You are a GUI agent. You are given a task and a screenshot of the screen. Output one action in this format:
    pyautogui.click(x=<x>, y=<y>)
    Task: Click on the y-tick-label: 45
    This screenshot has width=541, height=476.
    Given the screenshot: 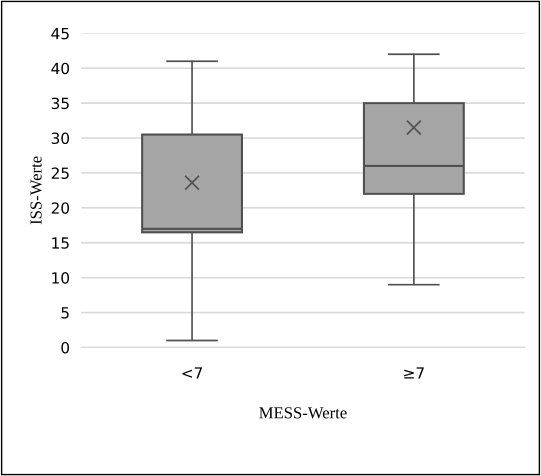 What is the action you would take?
    pyautogui.click(x=60, y=34)
    